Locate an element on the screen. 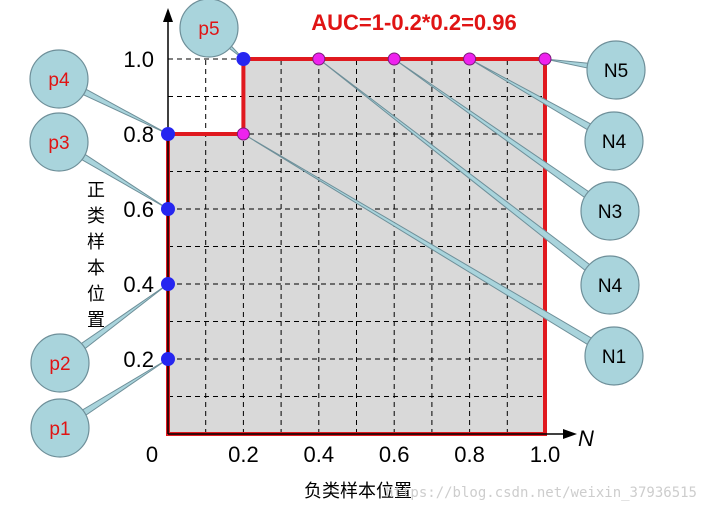  x-tick-label: 0.8 is located at coordinates (469, 454).